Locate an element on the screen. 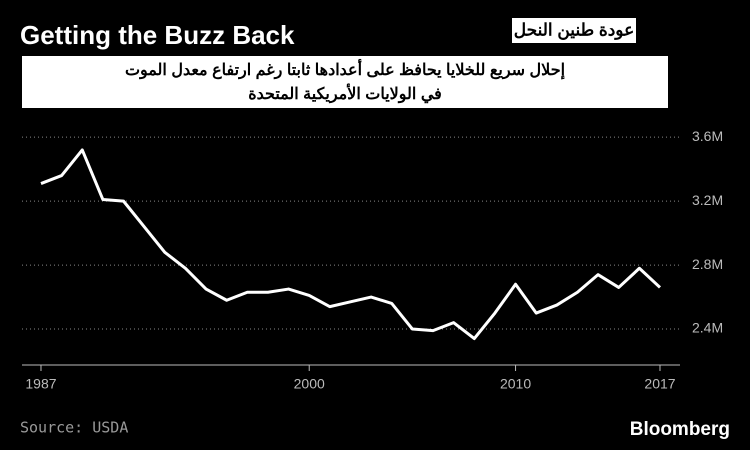 This screenshot has height=450, width=750. brand: Bloomberg is located at coordinates (680, 429).